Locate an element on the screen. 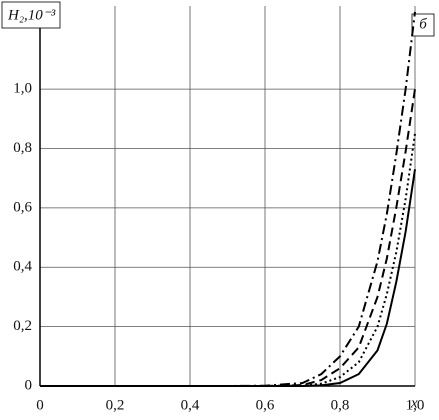 This screenshot has width=439, height=420. panel-label-box is located at coordinates (423, 25).